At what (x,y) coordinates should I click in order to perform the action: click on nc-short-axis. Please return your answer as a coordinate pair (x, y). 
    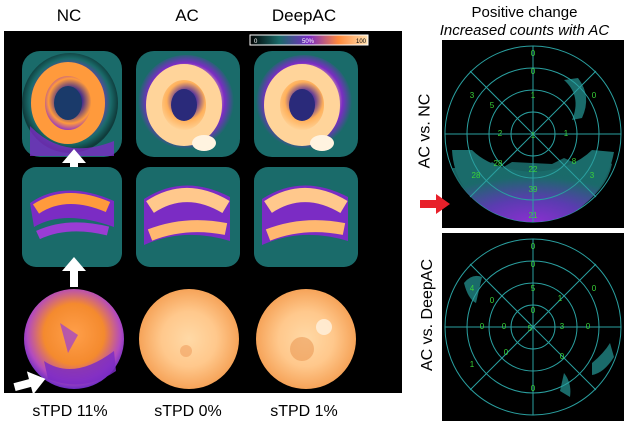
    Looking at the image, I should click on (72, 104).